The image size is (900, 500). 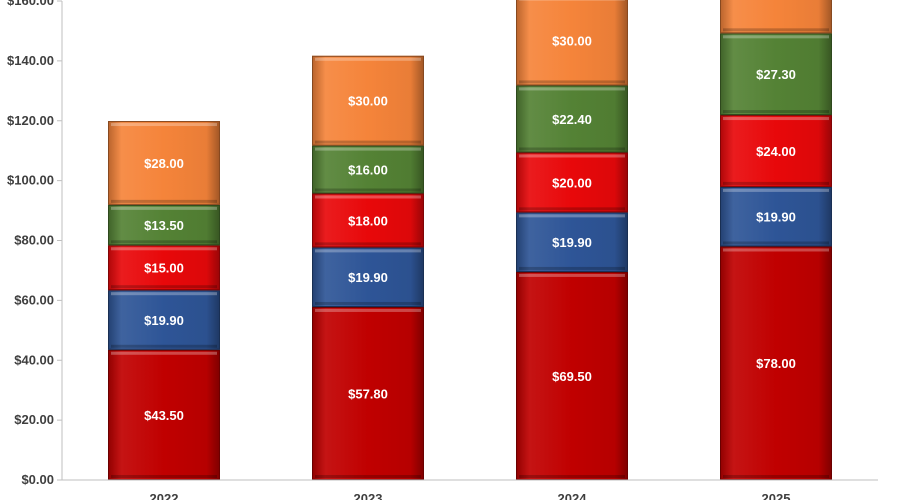 I want to click on bar-segment: $16.00, so click(x=368, y=169).